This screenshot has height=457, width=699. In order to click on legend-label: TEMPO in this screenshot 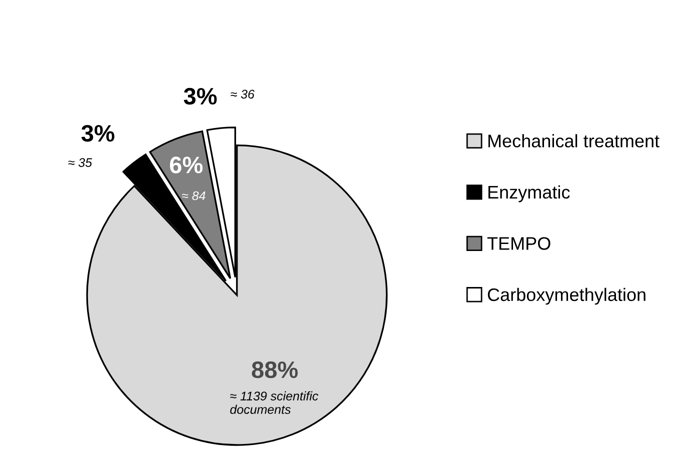, I will do `click(518, 243)`.